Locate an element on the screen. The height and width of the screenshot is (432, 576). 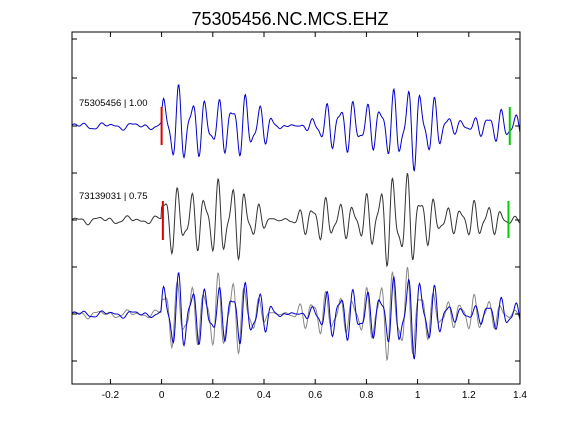
x-tick-label: 0.8 is located at coordinates (366, 395).